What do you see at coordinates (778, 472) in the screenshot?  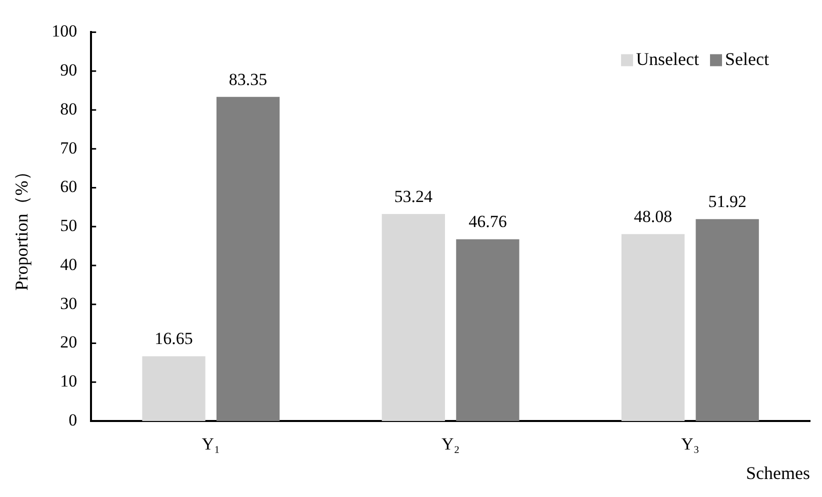 I see `x-axis-title: Schemes` at bounding box center [778, 472].